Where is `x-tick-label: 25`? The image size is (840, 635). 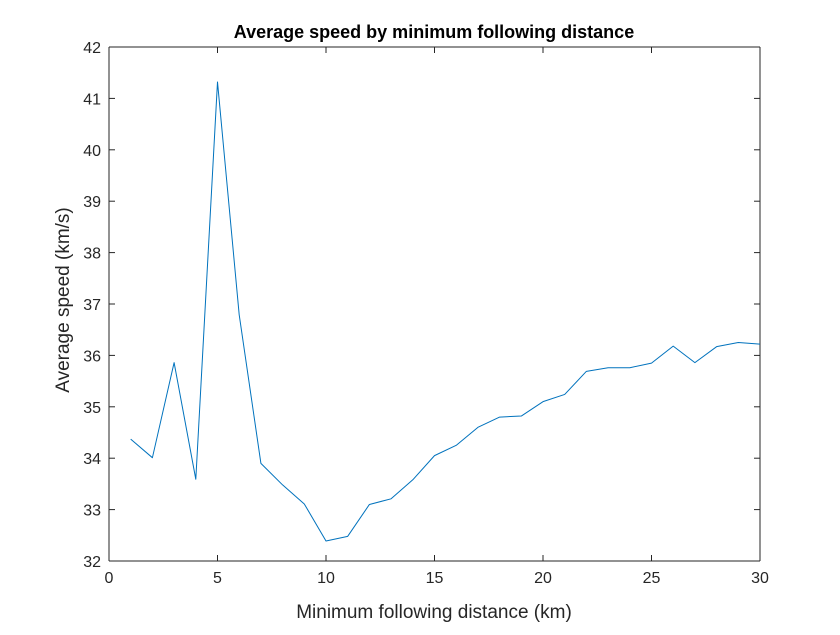 x-tick-label: 25 is located at coordinates (652, 578).